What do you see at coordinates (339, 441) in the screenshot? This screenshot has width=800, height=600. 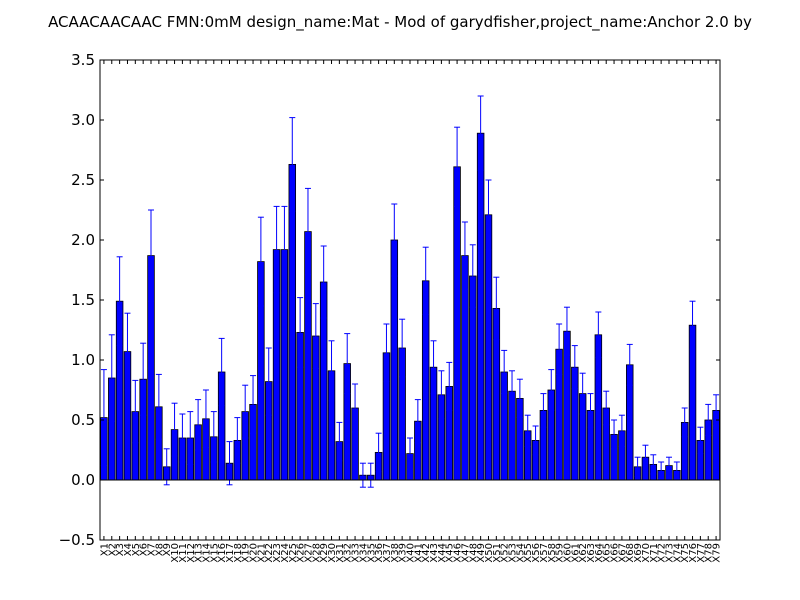 I see `error-bar-X31` at bounding box center [339, 441].